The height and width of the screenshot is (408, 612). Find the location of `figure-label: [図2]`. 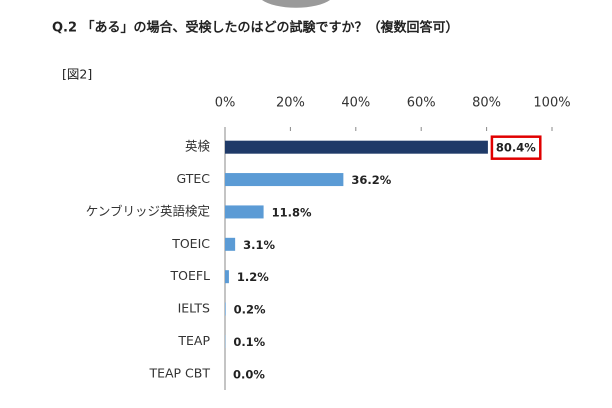

figure-label: [図2] is located at coordinates (77, 74).